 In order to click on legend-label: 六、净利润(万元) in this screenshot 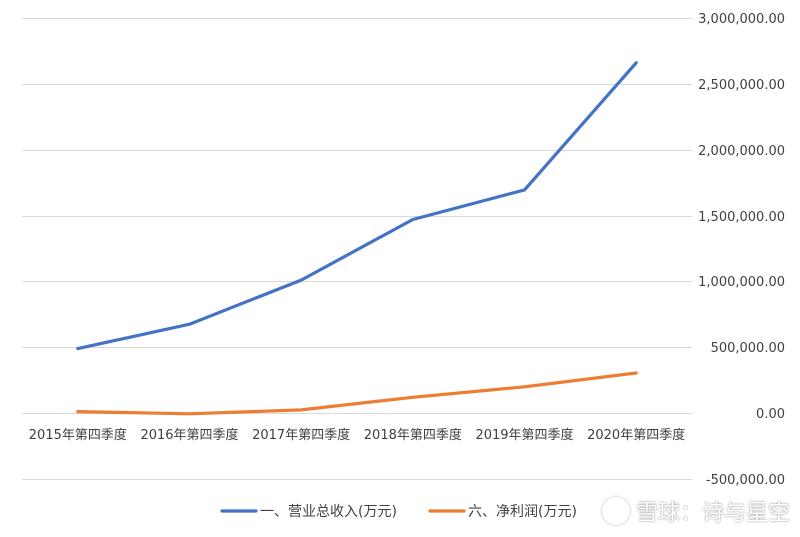, I will do `click(522, 512)`.